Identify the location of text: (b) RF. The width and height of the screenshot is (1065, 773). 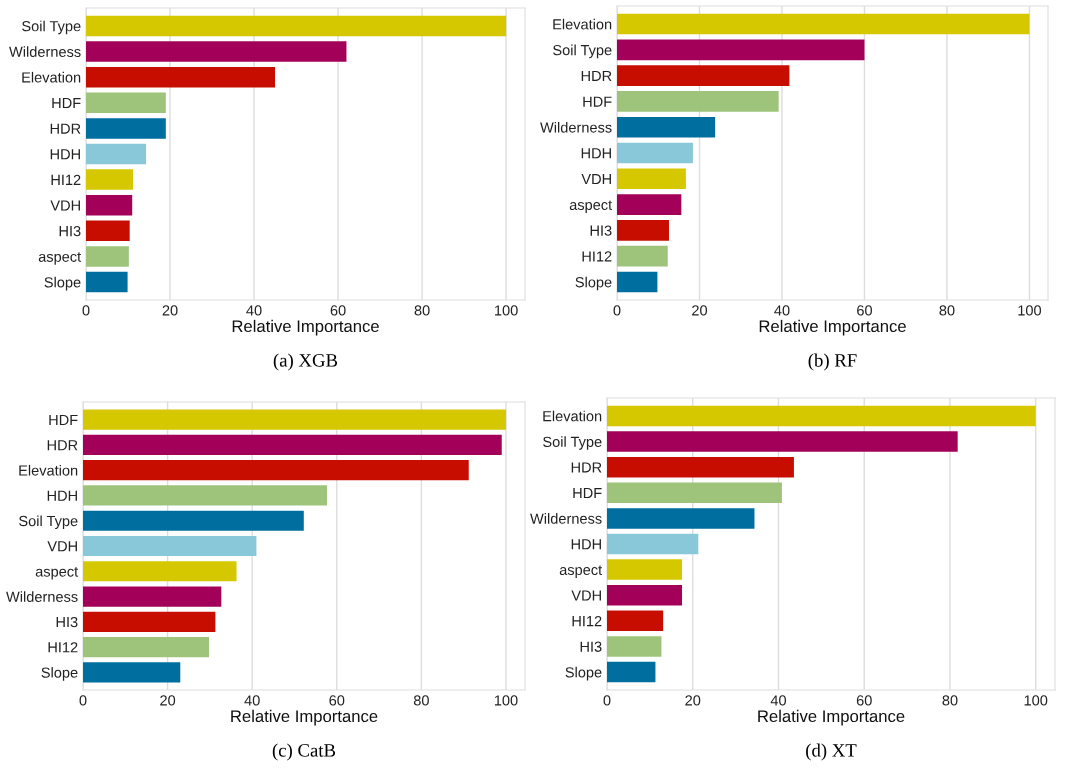
(832, 362).